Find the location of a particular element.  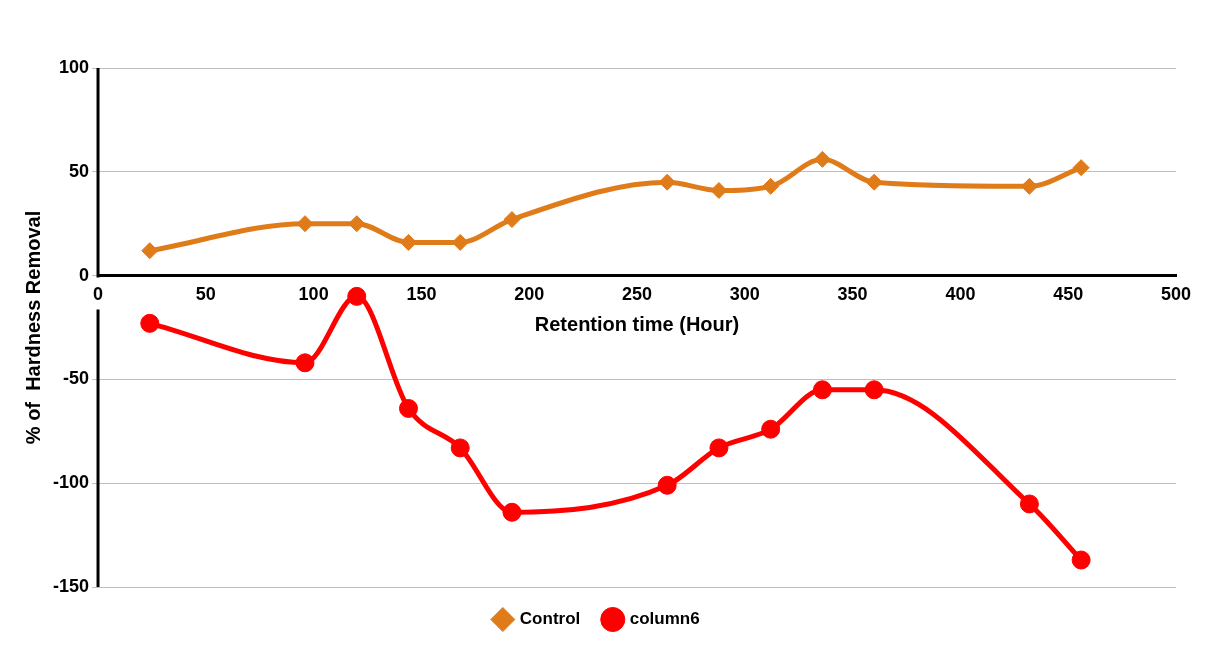

x-tick-label: 250 is located at coordinates (637, 294).